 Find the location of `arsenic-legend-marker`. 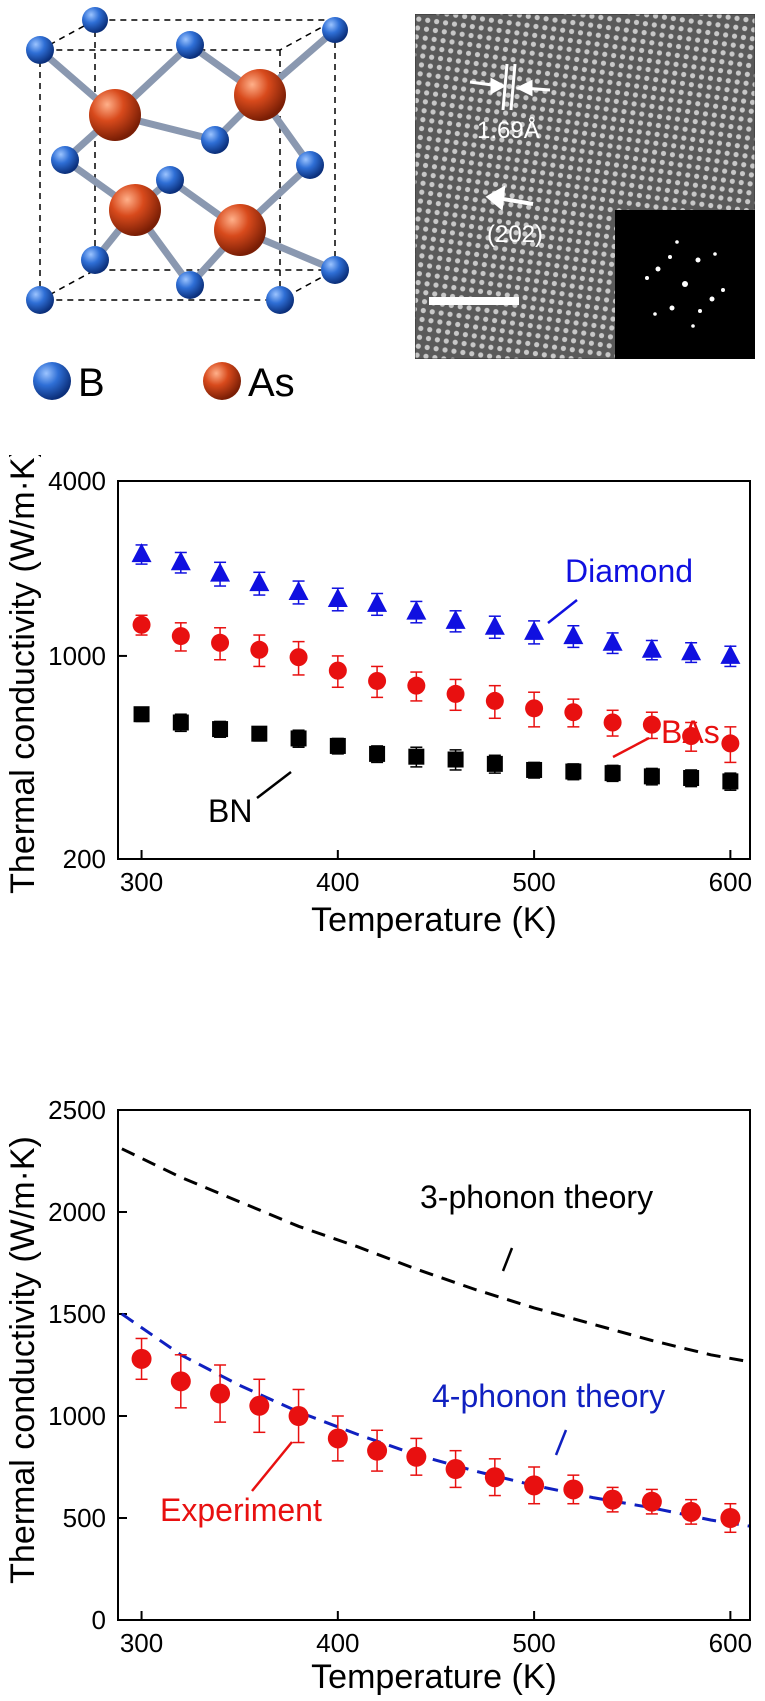

arsenic-legend-marker is located at coordinates (222, 381).